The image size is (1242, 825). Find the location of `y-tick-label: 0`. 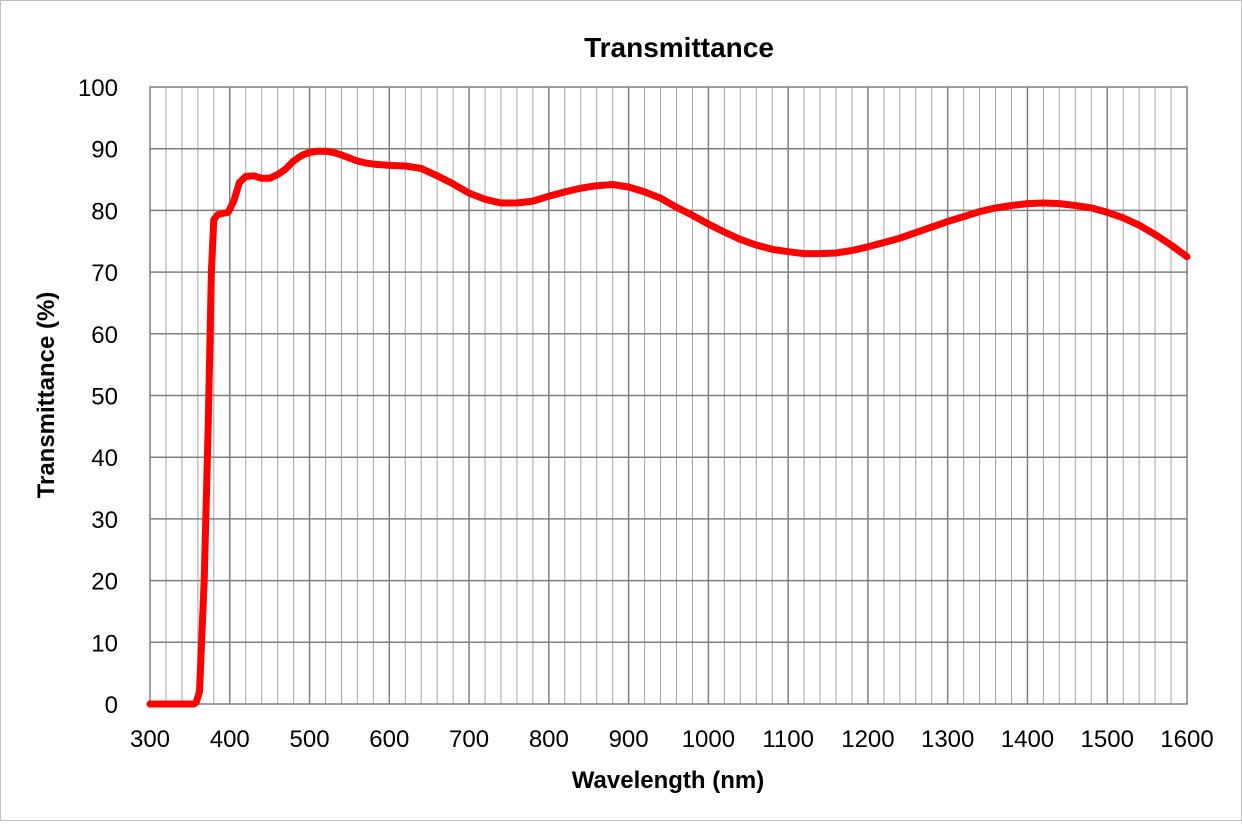

y-tick-label: 0 is located at coordinates (111, 705).